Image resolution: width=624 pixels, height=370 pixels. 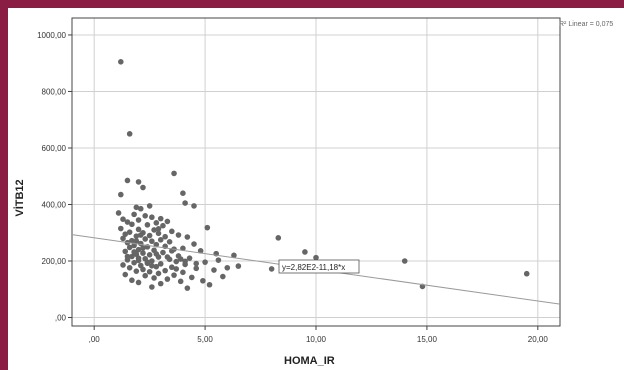 I want to click on x-tick-label: 5,00, so click(x=205, y=339).